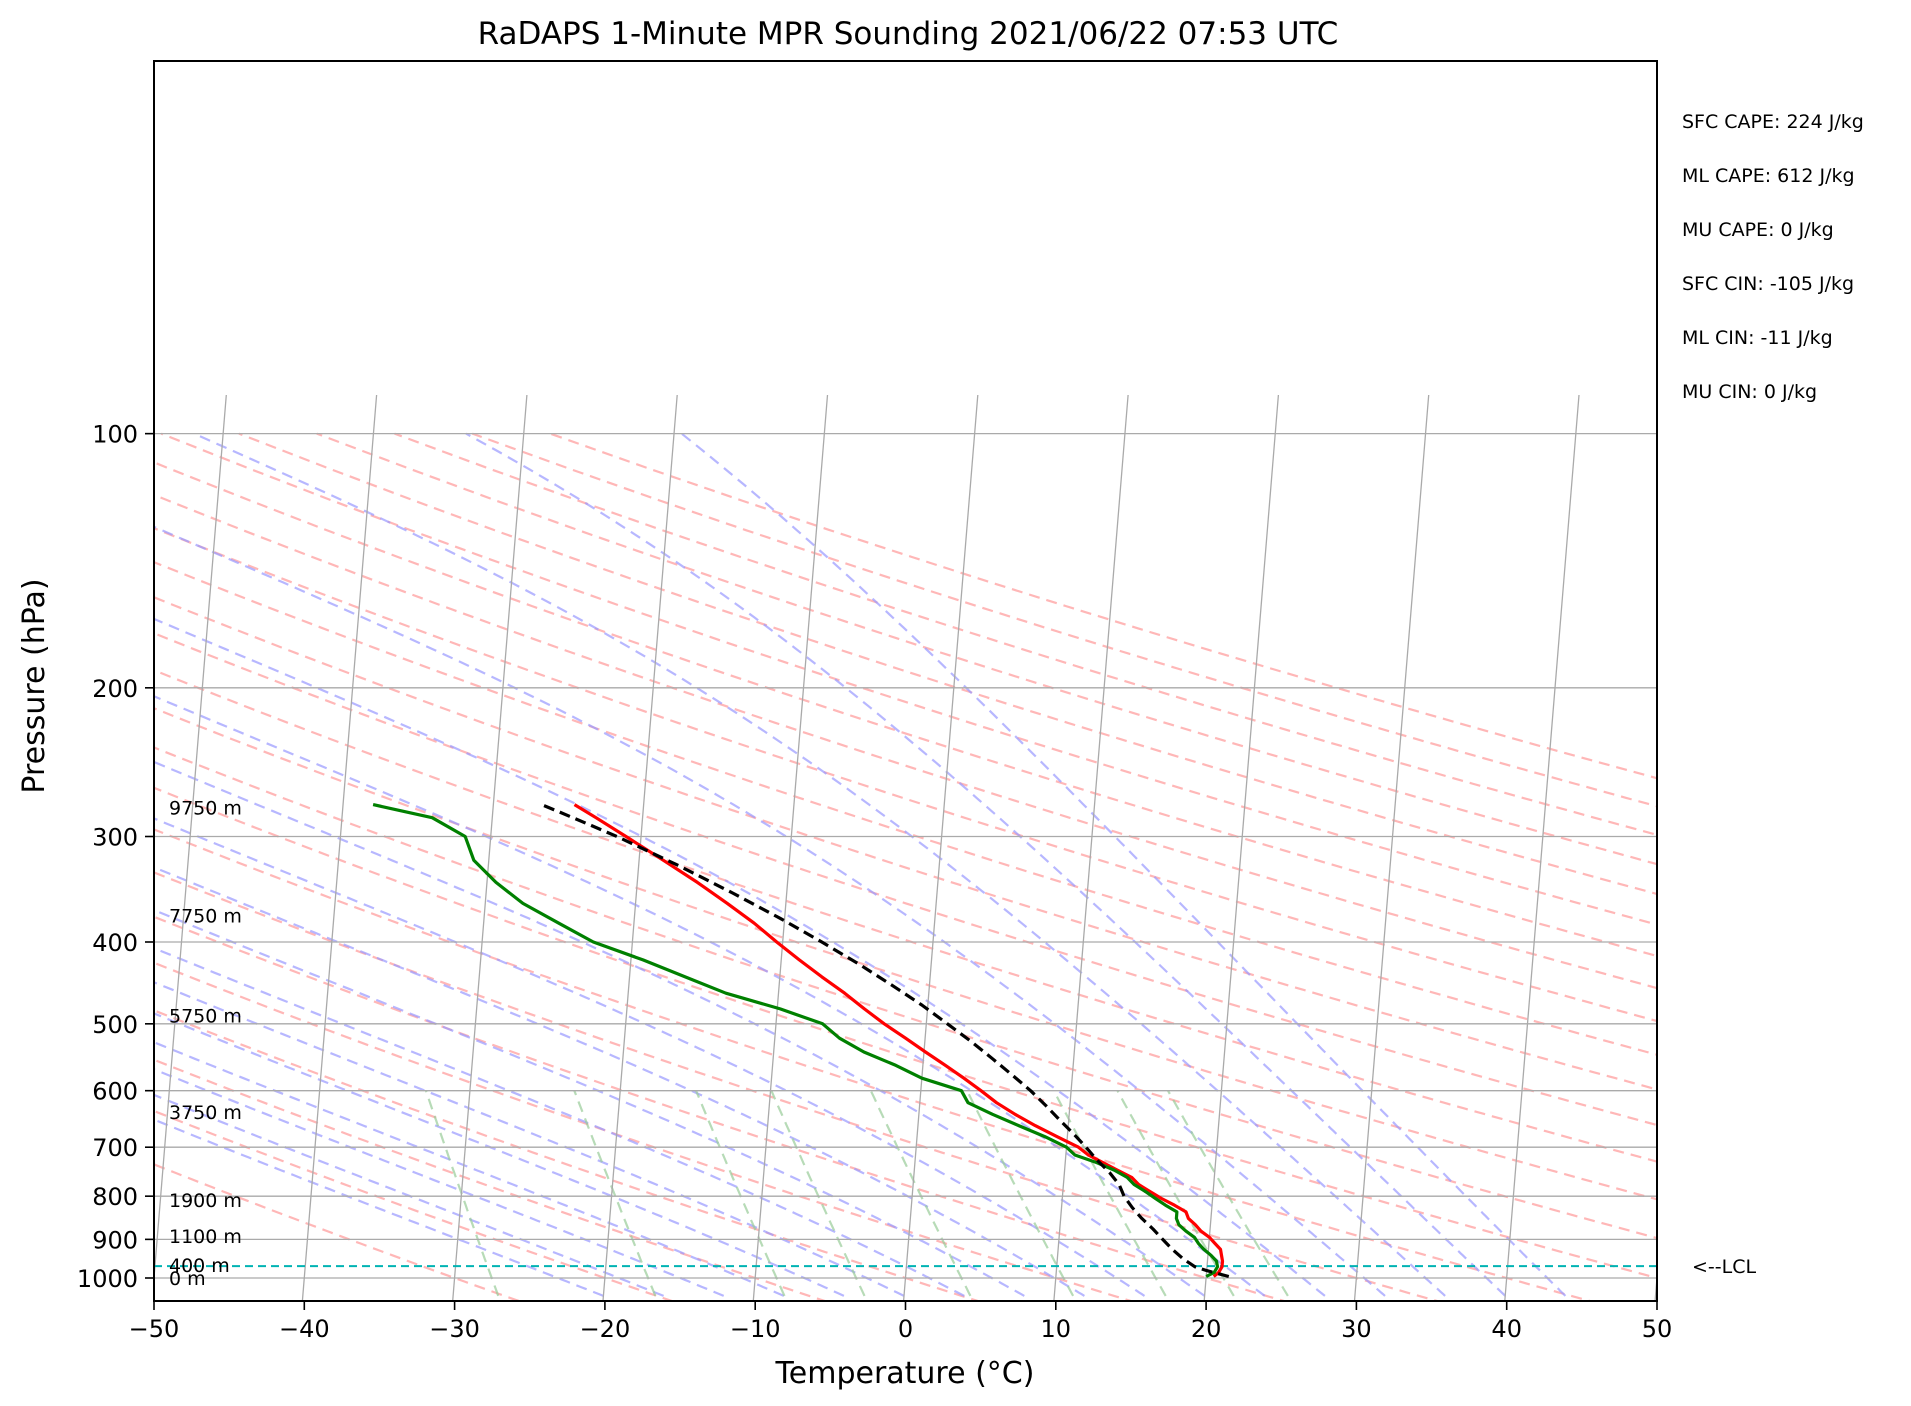 This screenshot has height=1406, width=1911. Describe the element at coordinates (115, 1197) in the screenshot. I see `y-tick-label: 800` at that location.